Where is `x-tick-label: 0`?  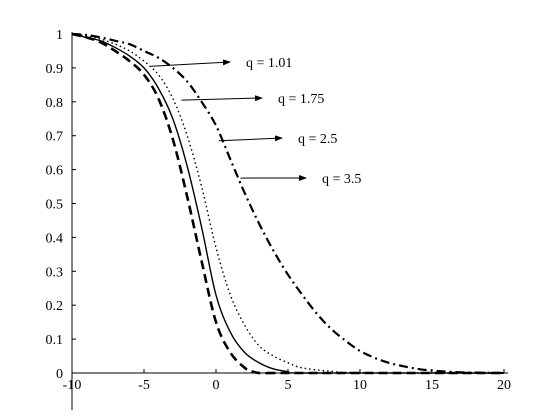 x-tick-label: 0 is located at coordinates (216, 385).